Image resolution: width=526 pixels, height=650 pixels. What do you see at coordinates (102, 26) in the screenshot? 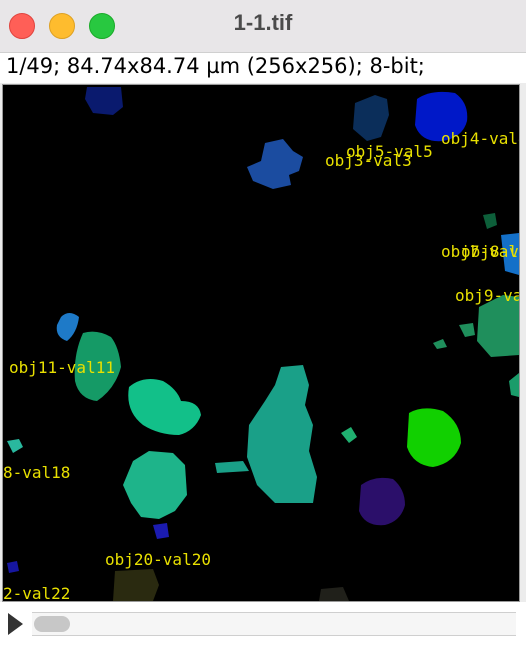
I see `zoom-button` at bounding box center [102, 26].